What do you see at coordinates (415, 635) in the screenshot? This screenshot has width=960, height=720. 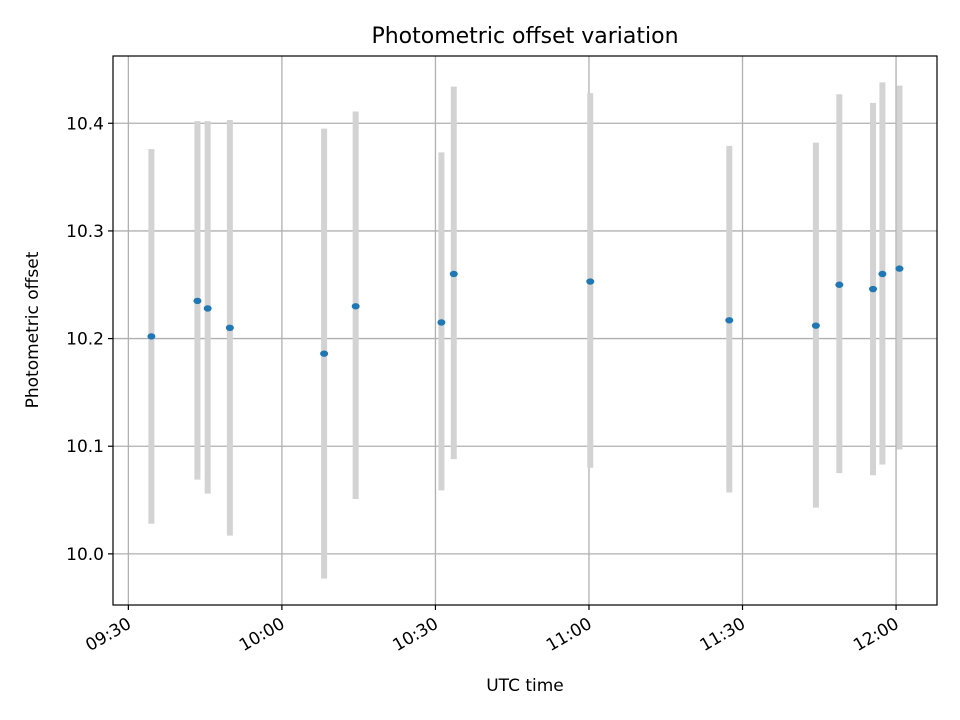 I see `x-tick-label: 10:30` at bounding box center [415, 635].